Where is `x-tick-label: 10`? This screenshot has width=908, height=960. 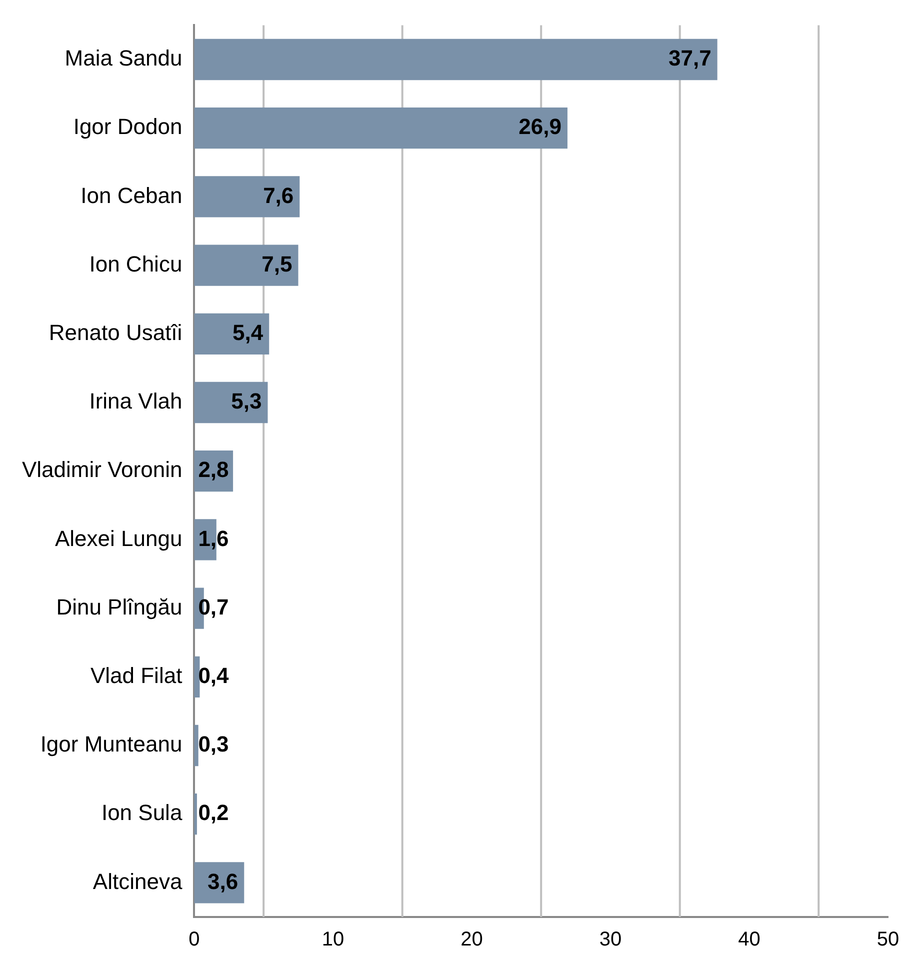
x-tick-label: 10 is located at coordinates (333, 939).